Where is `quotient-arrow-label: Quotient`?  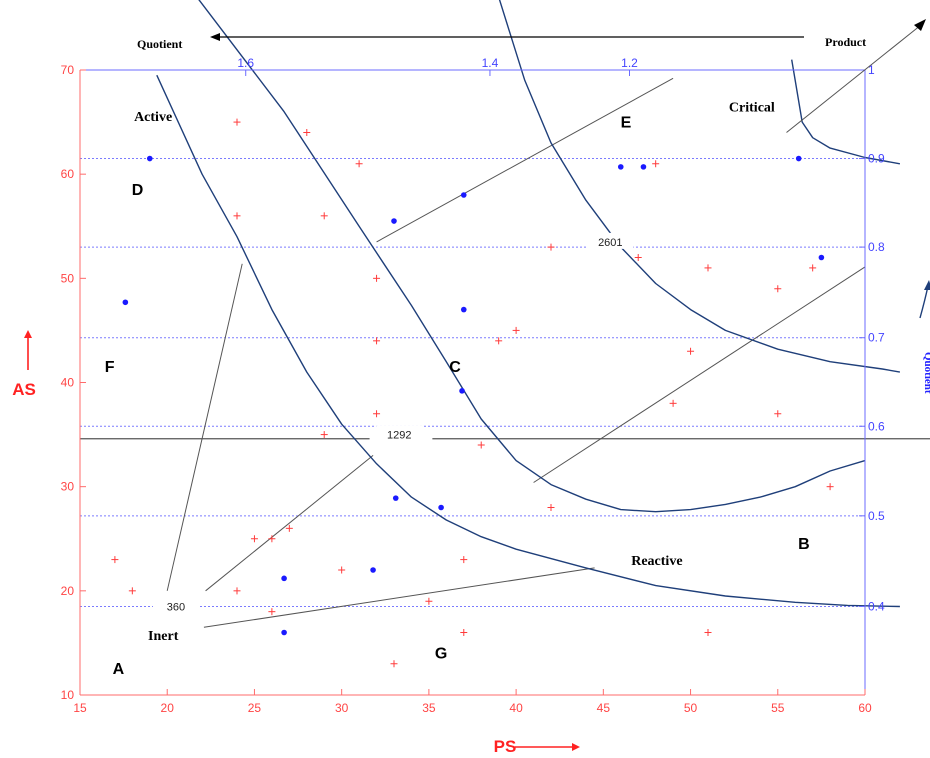 quotient-arrow-label: Quotient is located at coordinates (159, 44).